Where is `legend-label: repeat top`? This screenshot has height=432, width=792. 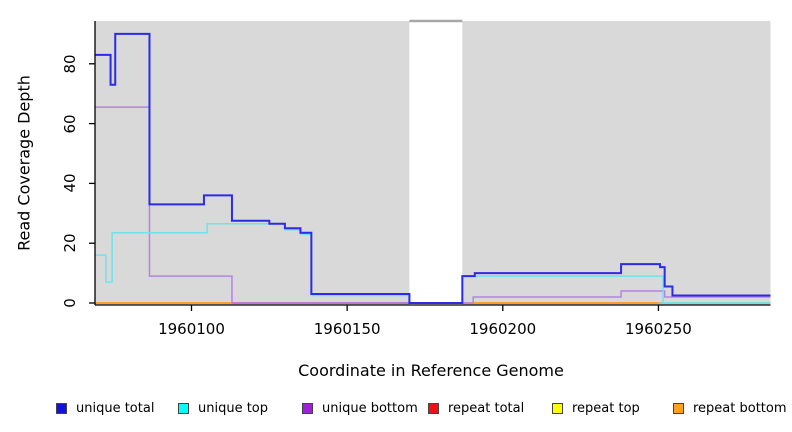
legend-label: repeat top is located at coordinates (606, 408).